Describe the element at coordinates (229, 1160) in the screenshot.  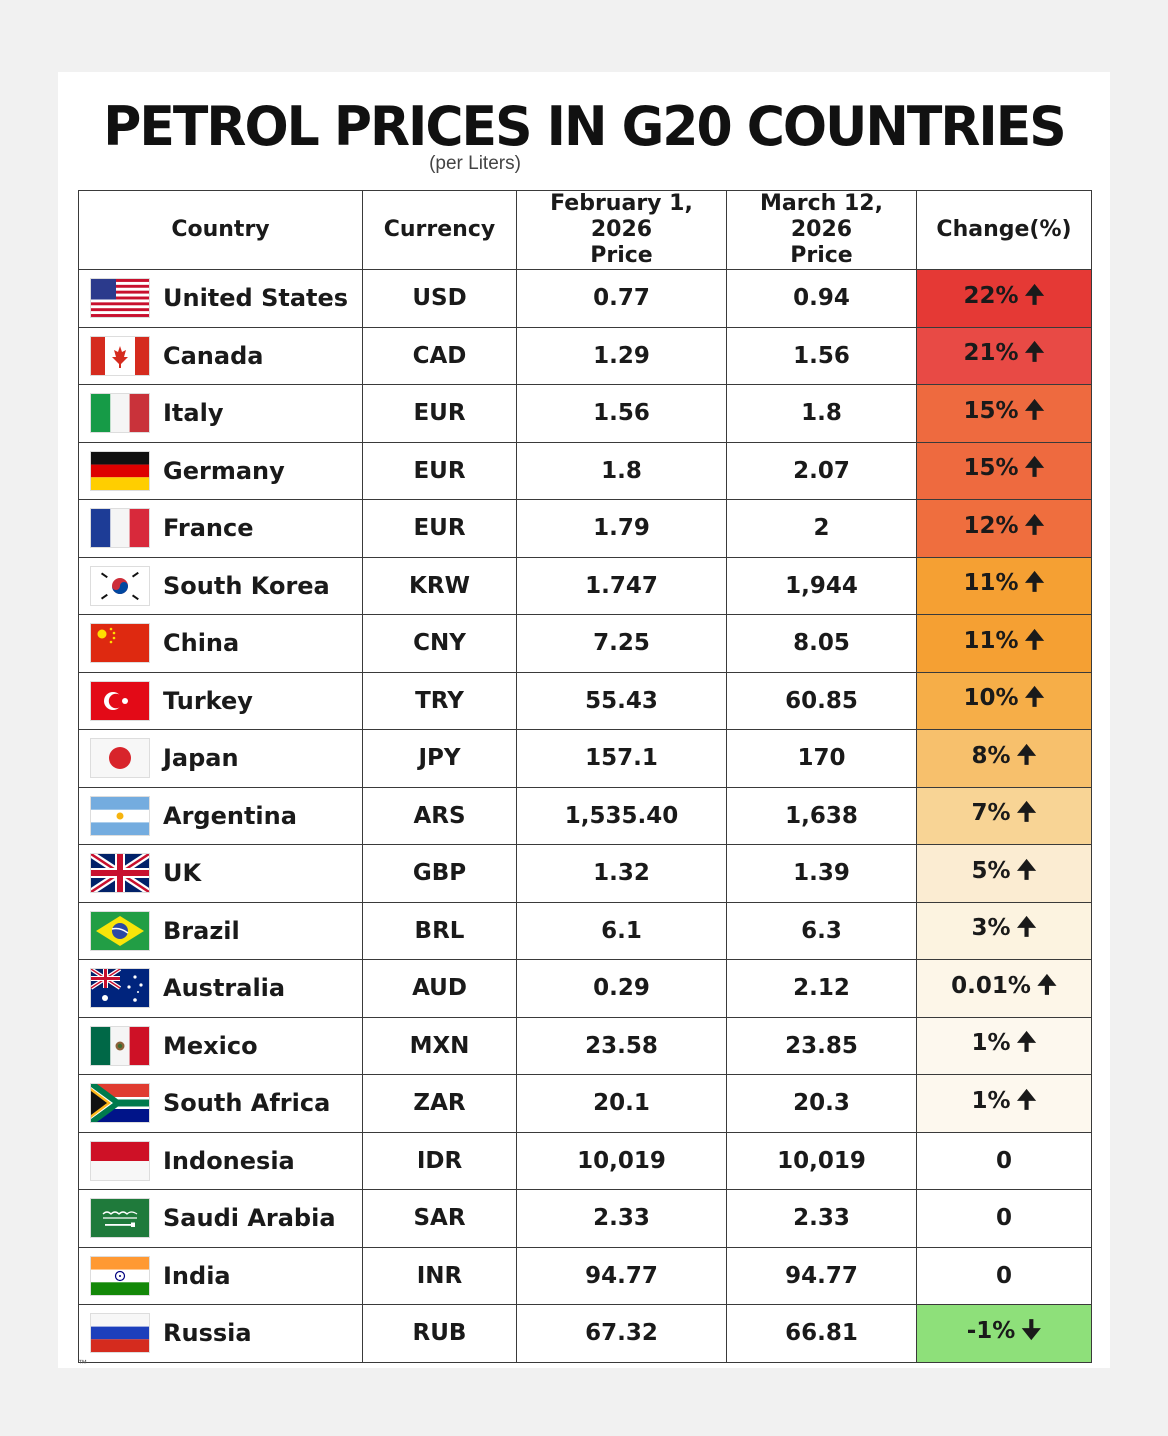
I see `country-name: Indonesia` at that location.